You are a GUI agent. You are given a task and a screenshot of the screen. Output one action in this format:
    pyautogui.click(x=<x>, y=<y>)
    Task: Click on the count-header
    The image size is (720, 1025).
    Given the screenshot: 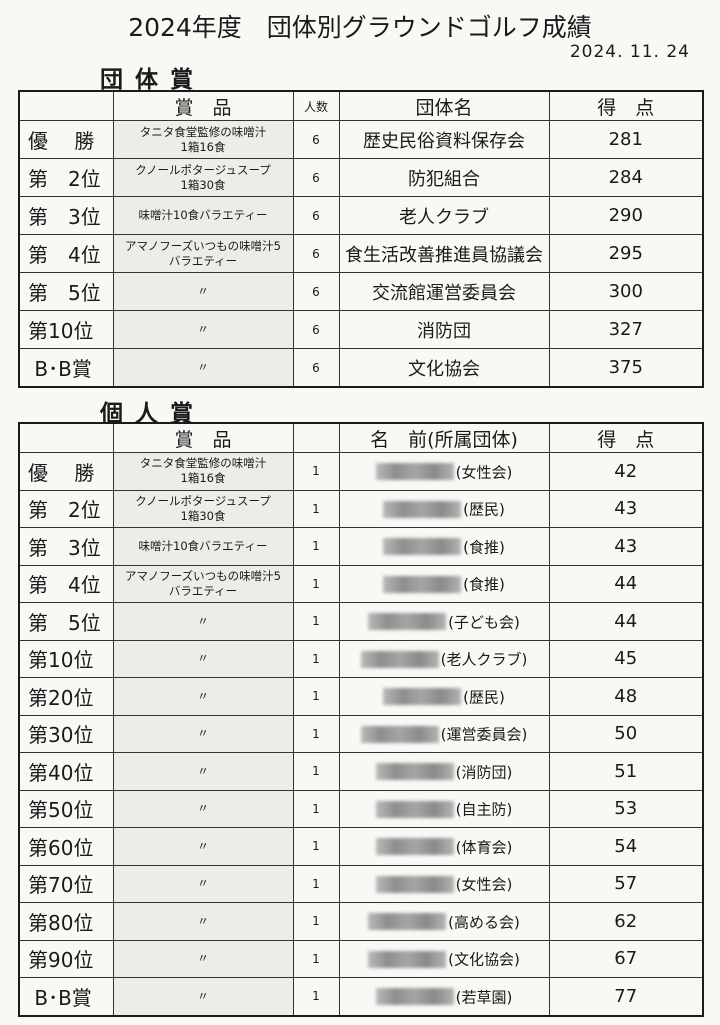 What is the action you would take?
    pyautogui.click(x=316, y=437)
    